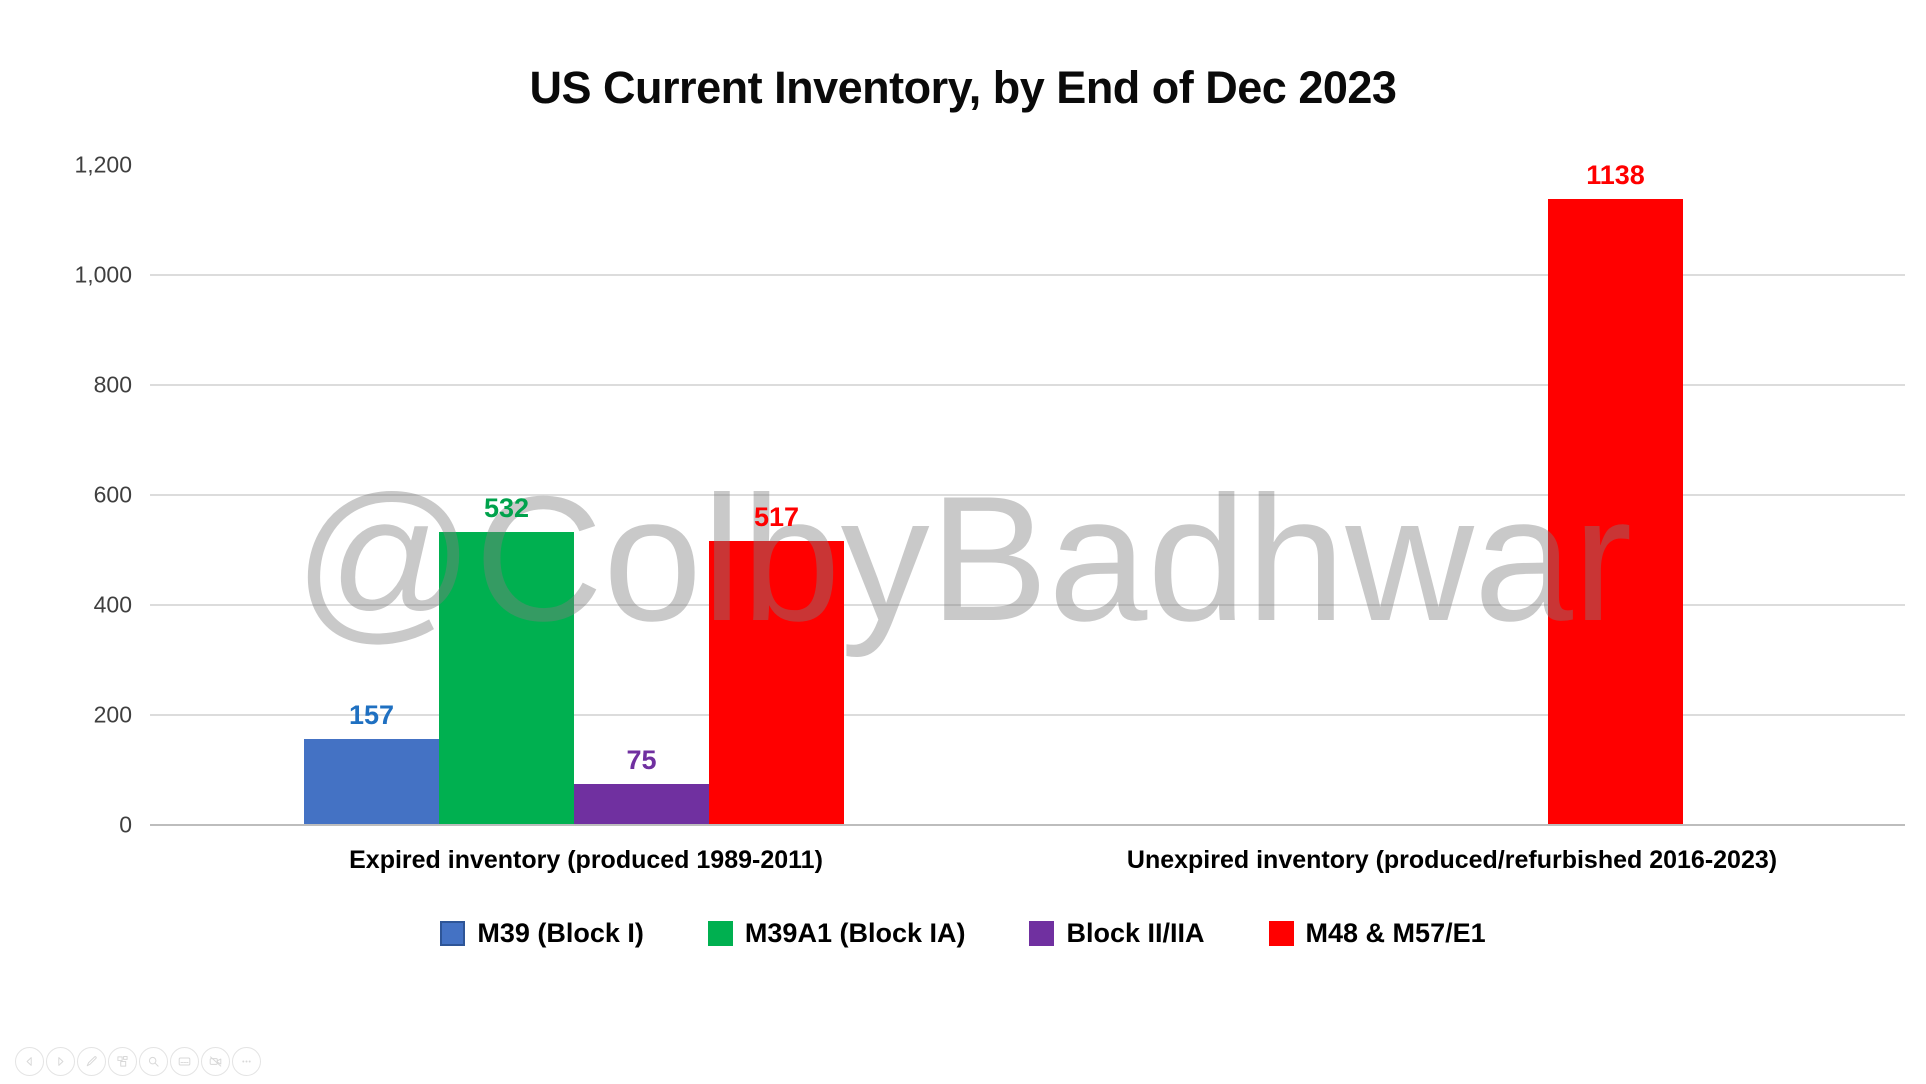 The height and width of the screenshot is (1084, 1926). Describe the element at coordinates (103, 274) in the screenshot. I see `y-tick-label: 1,000` at that location.